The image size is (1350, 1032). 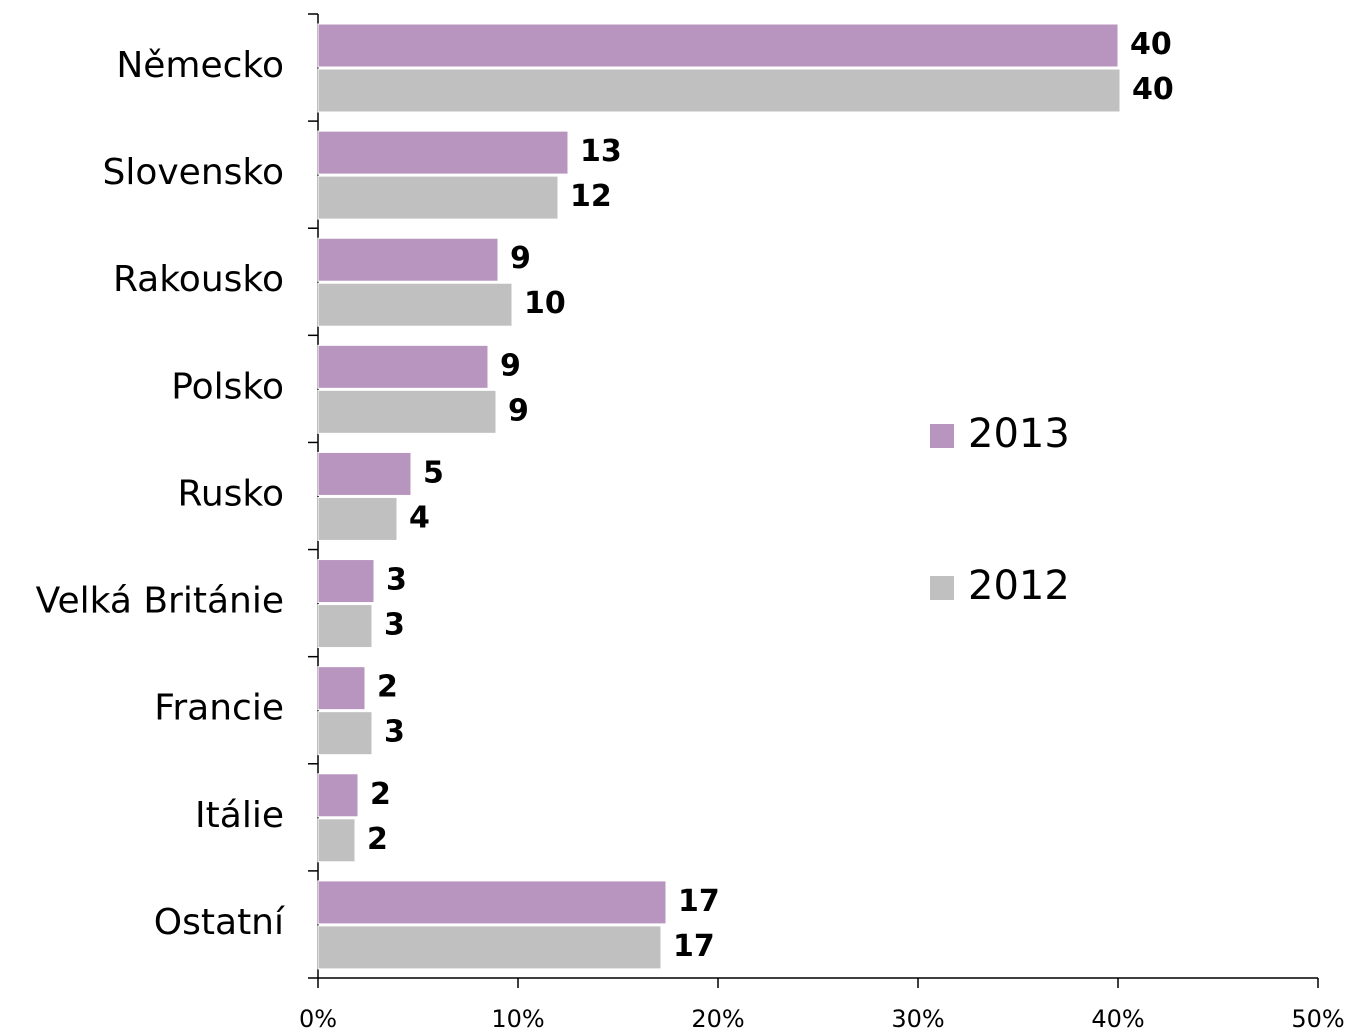 I want to click on category-label: Itálie, so click(x=239, y=815).